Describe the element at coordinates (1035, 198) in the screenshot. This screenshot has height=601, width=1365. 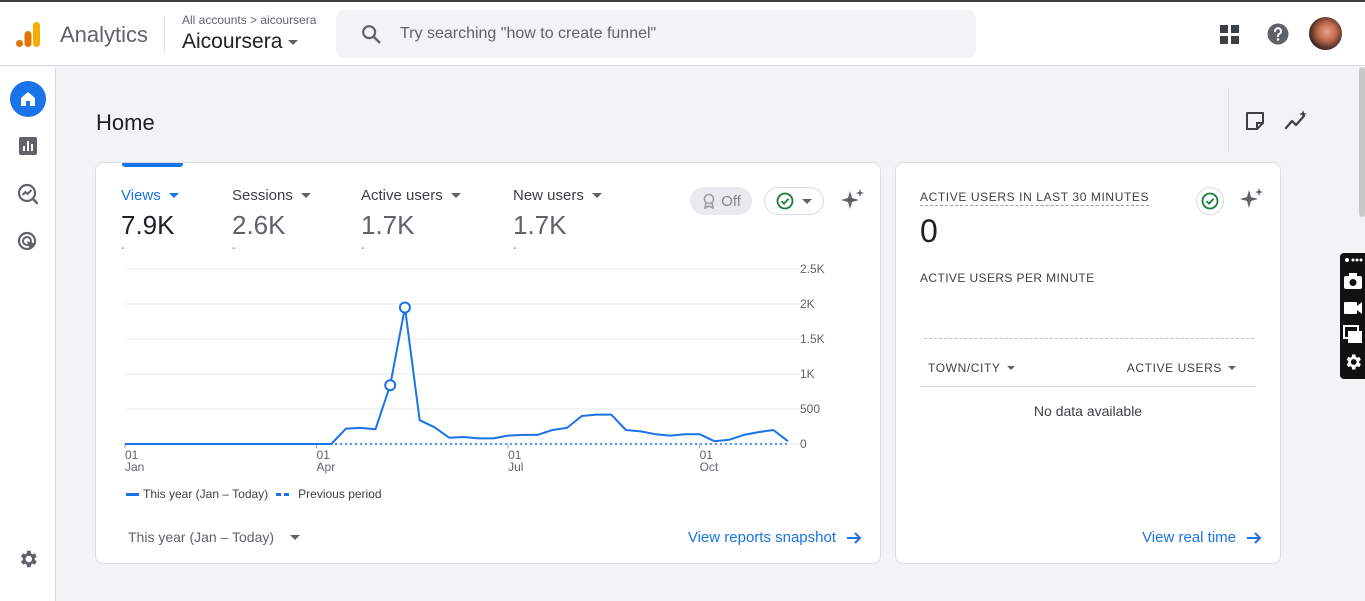
I see `realtime-title: ACTIVE USERS IN LAST 30 MINUTES` at that location.